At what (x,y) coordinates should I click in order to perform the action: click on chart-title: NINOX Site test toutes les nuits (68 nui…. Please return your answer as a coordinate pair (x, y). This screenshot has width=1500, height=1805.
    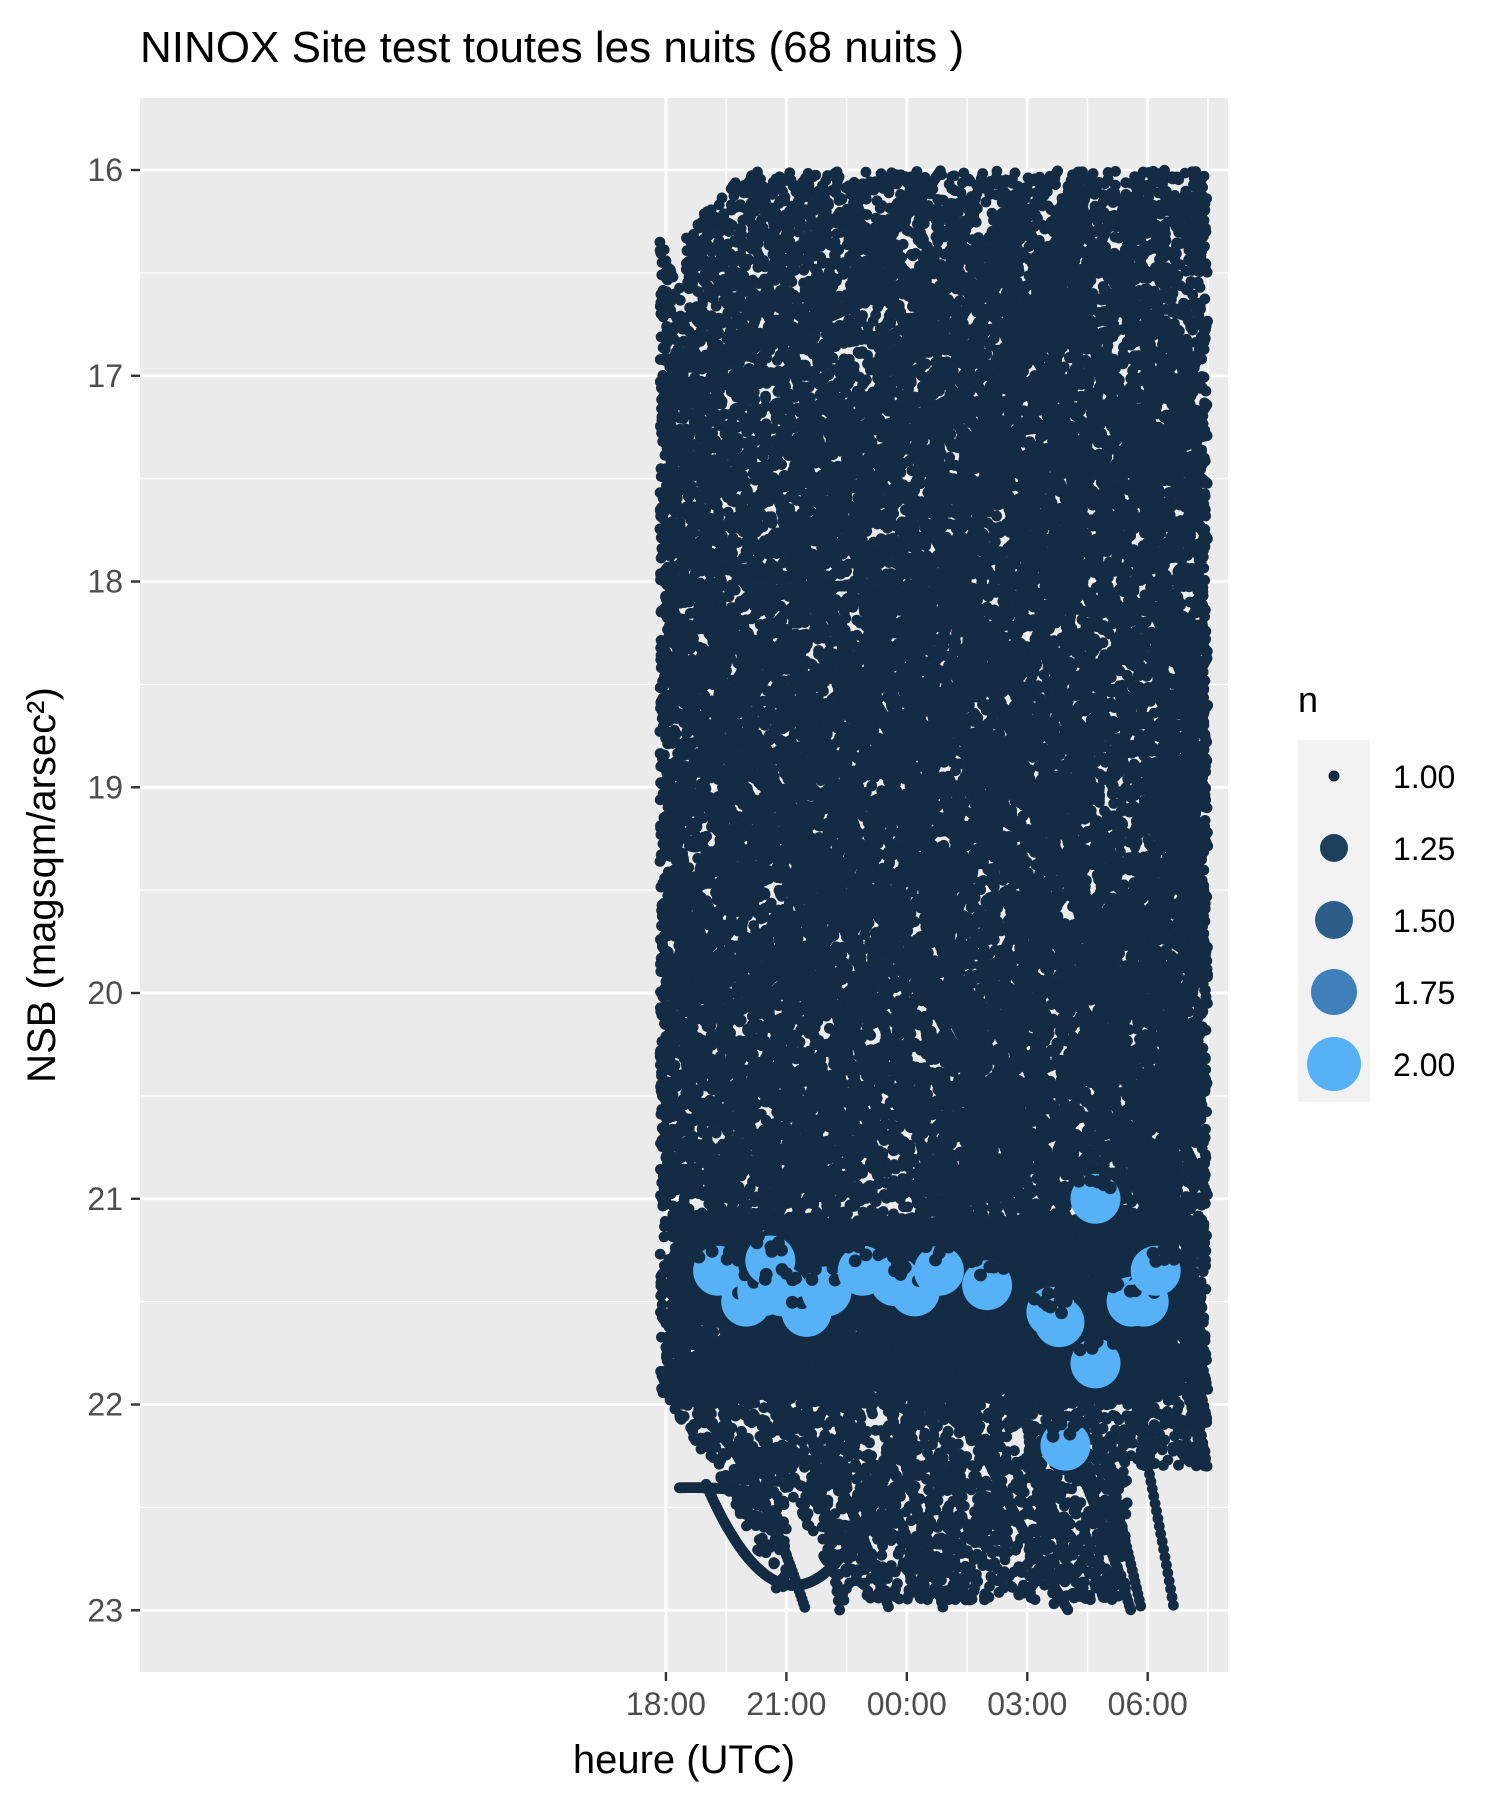
    Looking at the image, I should click on (552, 47).